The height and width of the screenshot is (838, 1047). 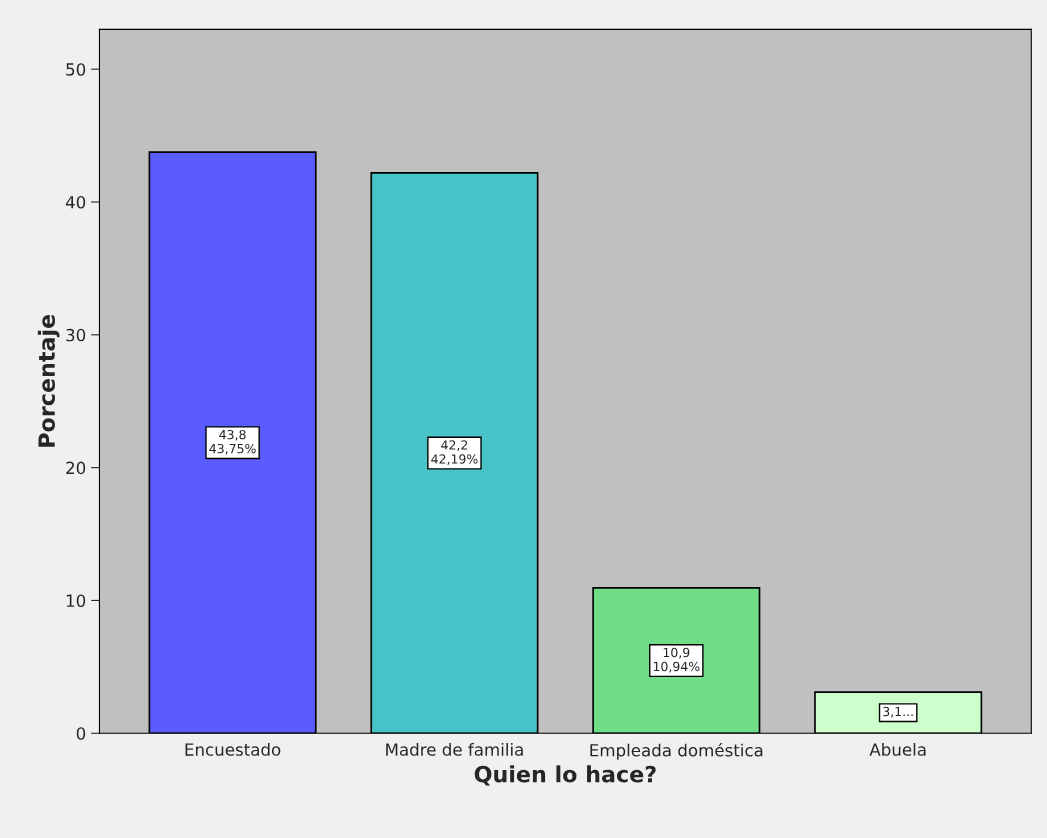 What do you see at coordinates (81, 733) in the screenshot?
I see `y-tick-label: 0` at bounding box center [81, 733].